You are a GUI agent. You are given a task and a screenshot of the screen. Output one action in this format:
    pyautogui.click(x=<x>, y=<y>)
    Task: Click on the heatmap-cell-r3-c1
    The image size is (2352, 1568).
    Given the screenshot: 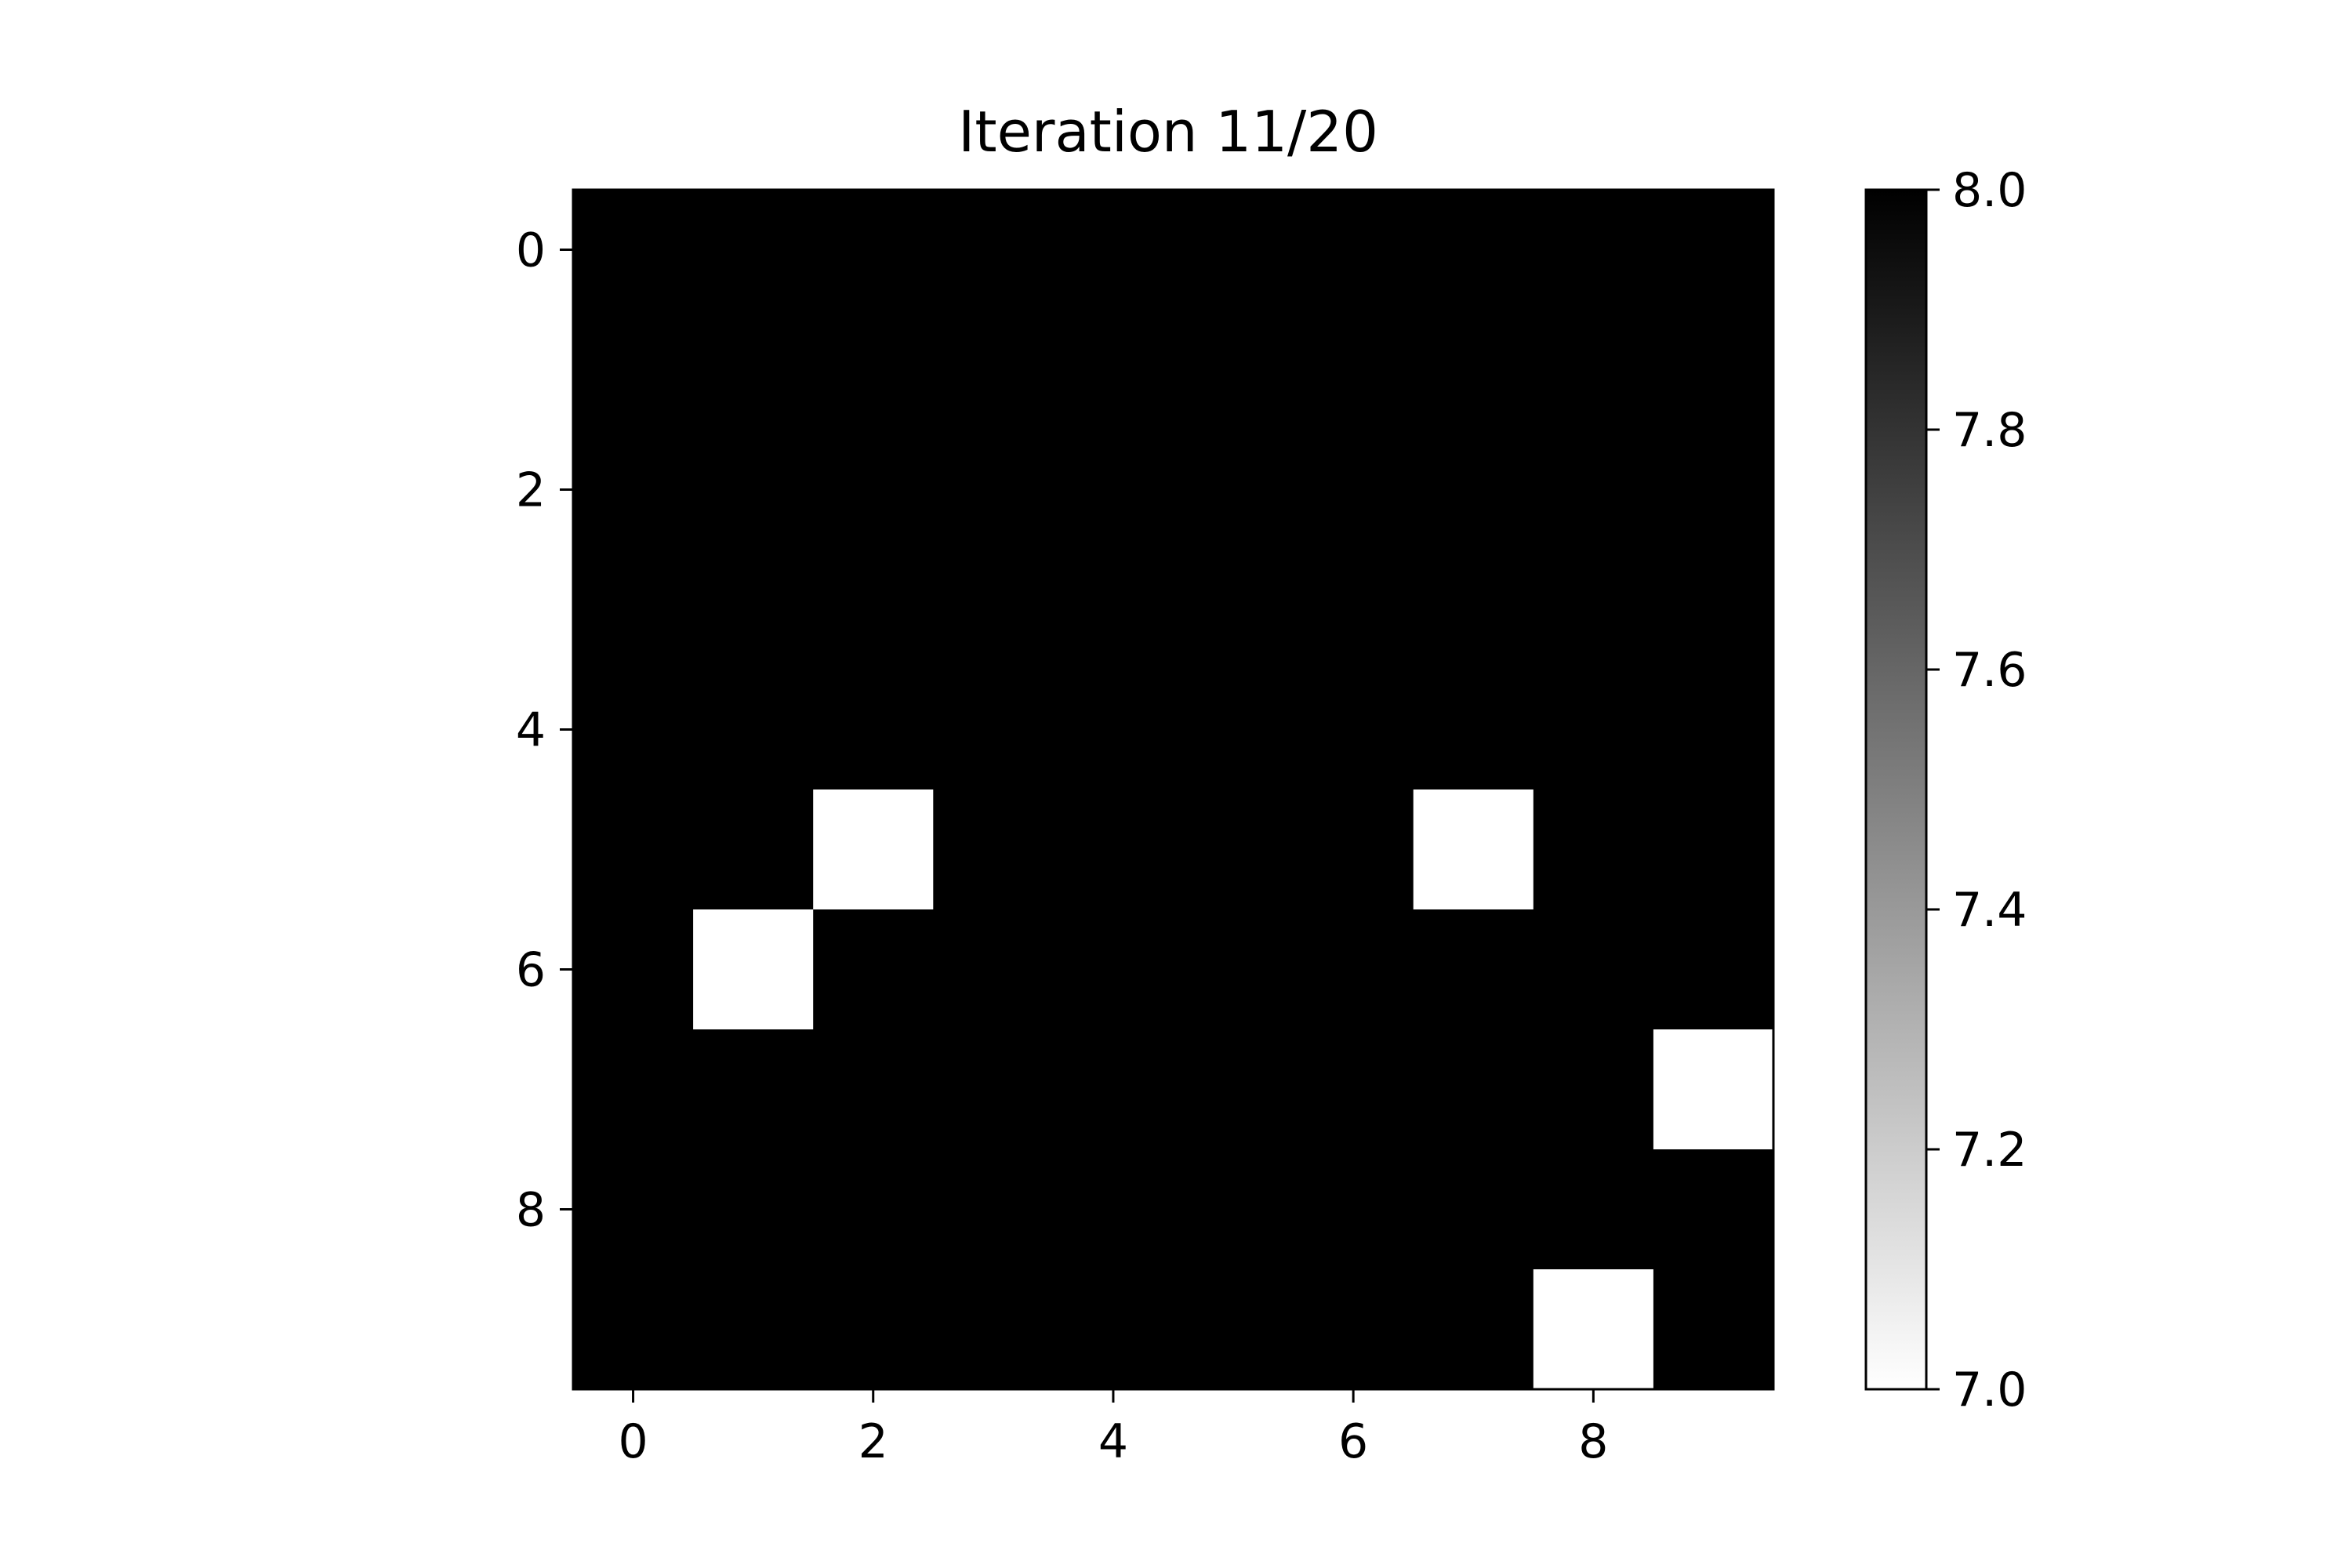 What is the action you would take?
    pyautogui.click(x=753, y=610)
    